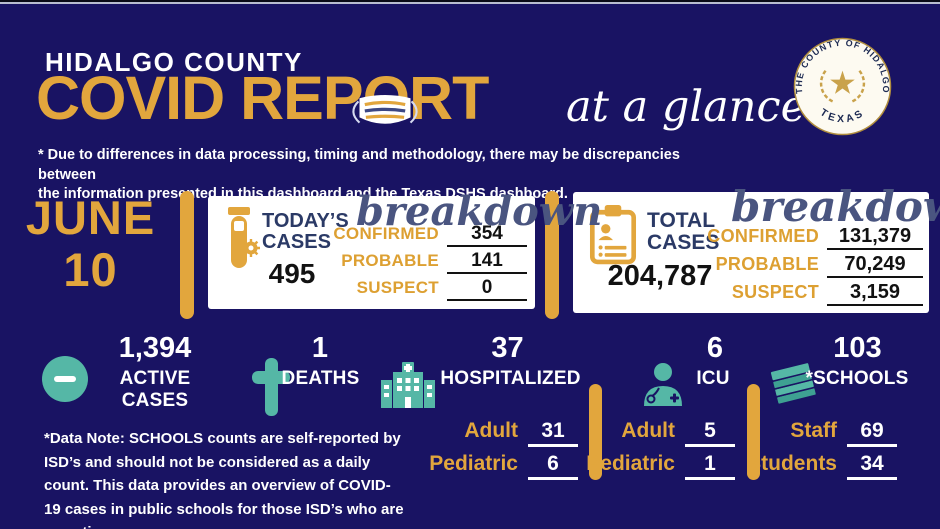  What do you see at coordinates (320, 378) in the screenshot?
I see `deaths-label: DEATHS` at bounding box center [320, 378].